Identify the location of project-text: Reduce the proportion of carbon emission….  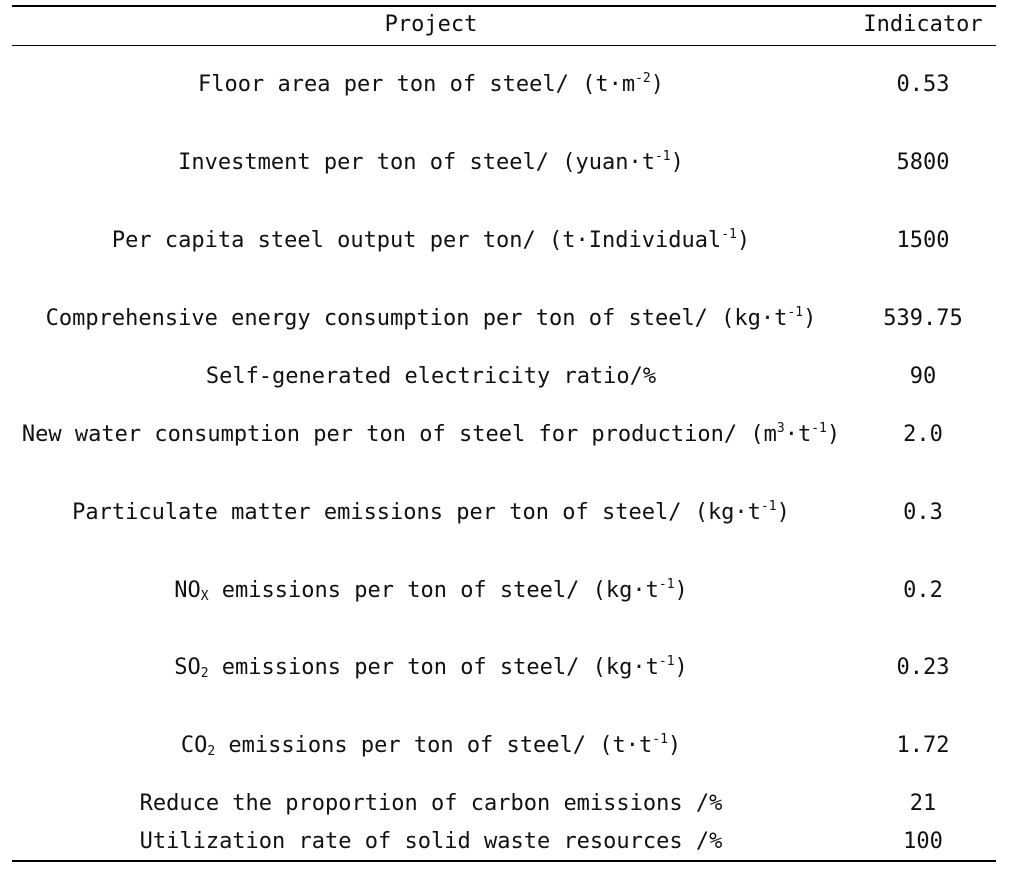
(431, 803).